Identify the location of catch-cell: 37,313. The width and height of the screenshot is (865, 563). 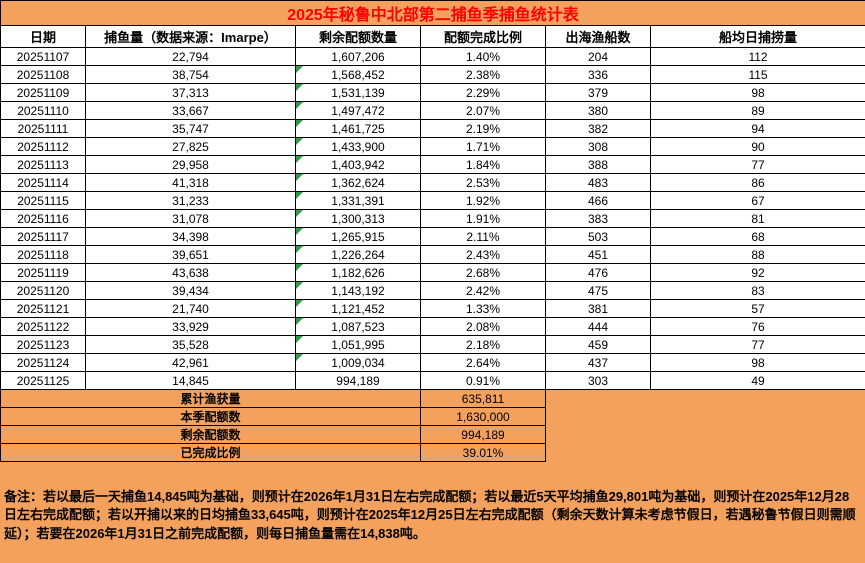
(190, 92).